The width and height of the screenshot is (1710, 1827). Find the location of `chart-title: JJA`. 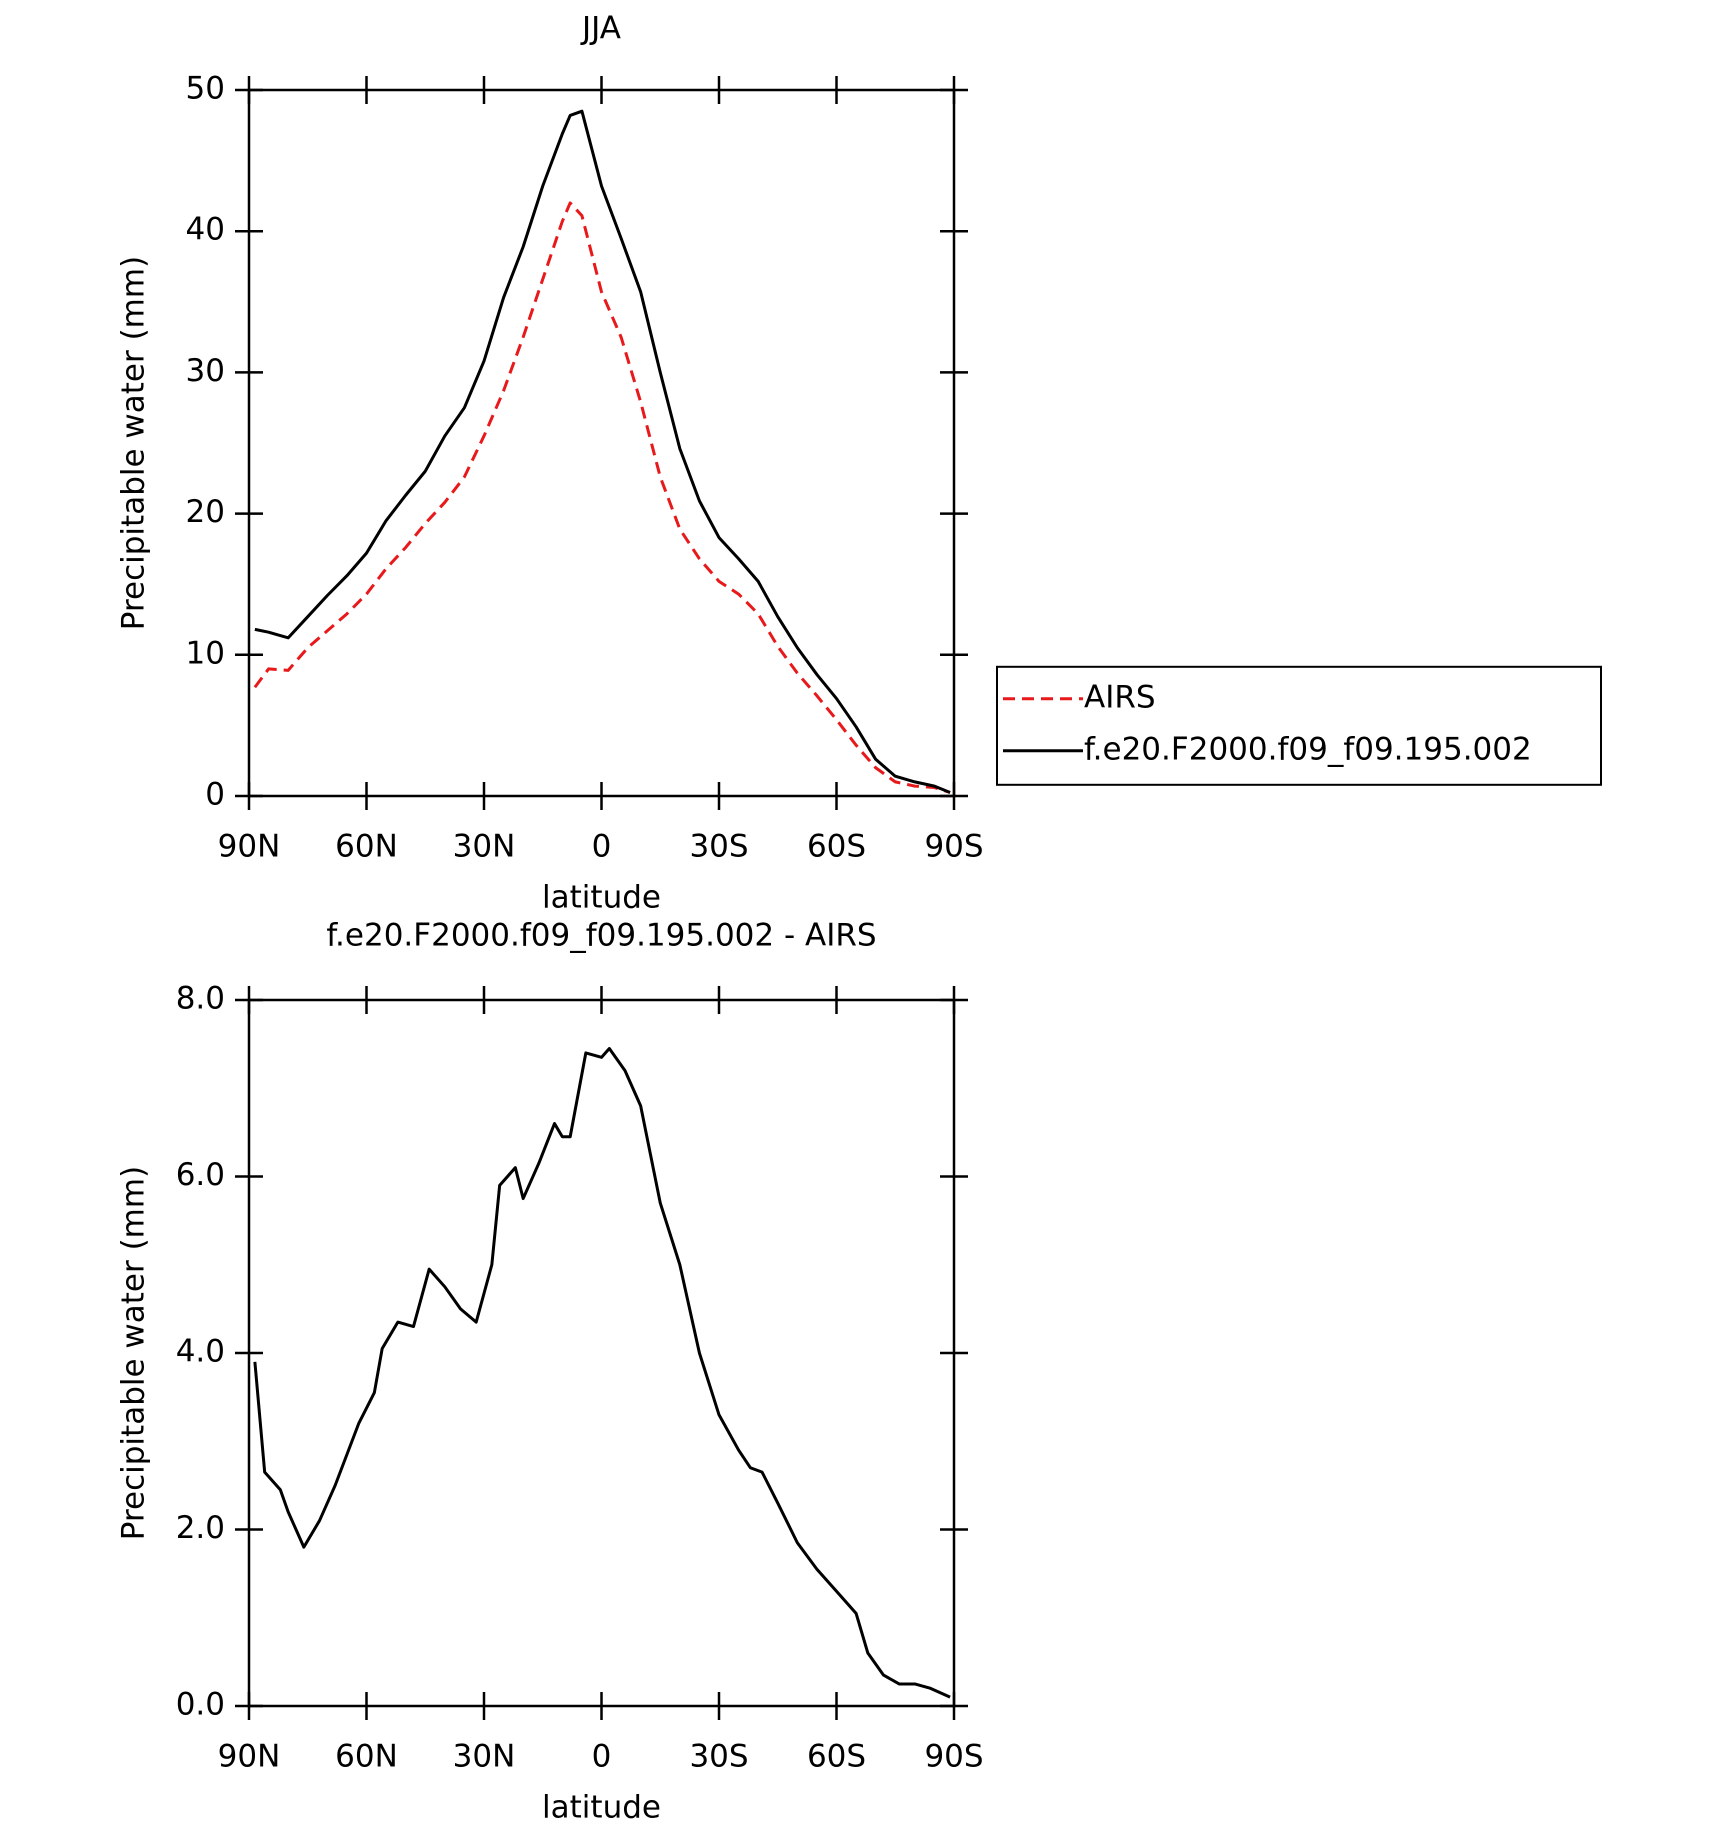

chart-title: JJA is located at coordinates (600, 29).